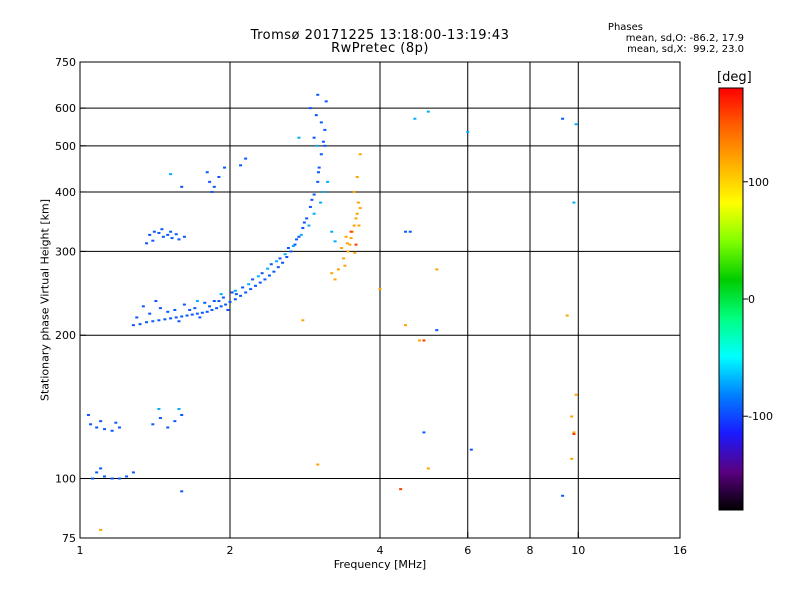  What do you see at coordinates (380, 550) in the screenshot?
I see `x-tick-label: 4` at bounding box center [380, 550].